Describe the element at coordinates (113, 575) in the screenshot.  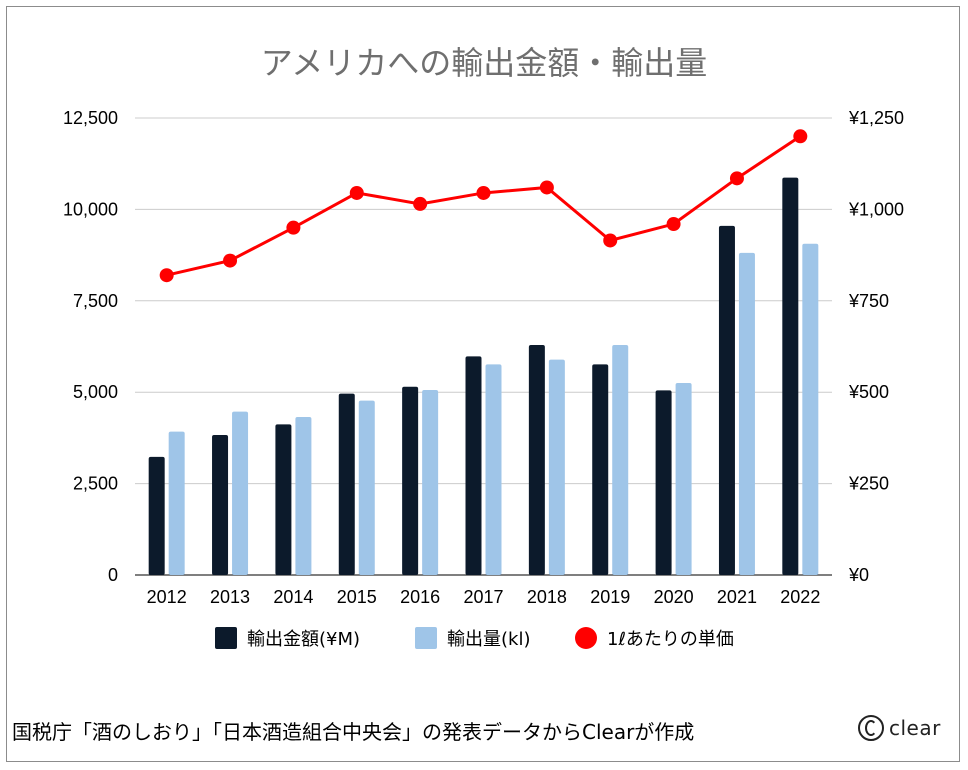
I see `left-axis-tick-label: 0` at that location.